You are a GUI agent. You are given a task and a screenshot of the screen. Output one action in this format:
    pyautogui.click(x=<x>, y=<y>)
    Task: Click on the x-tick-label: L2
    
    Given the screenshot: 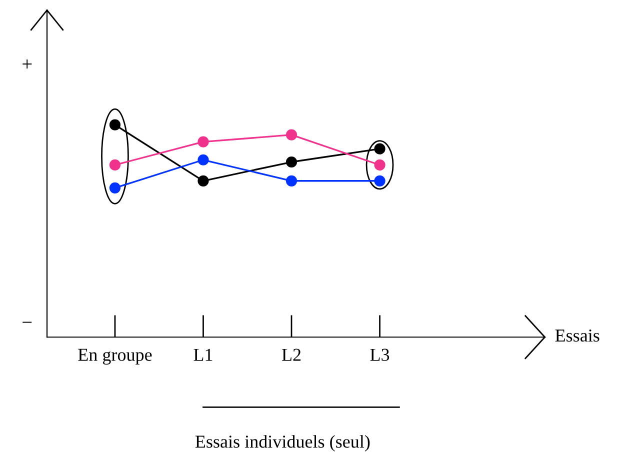 What is the action you would take?
    pyautogui.click(x=291, y=354)
    